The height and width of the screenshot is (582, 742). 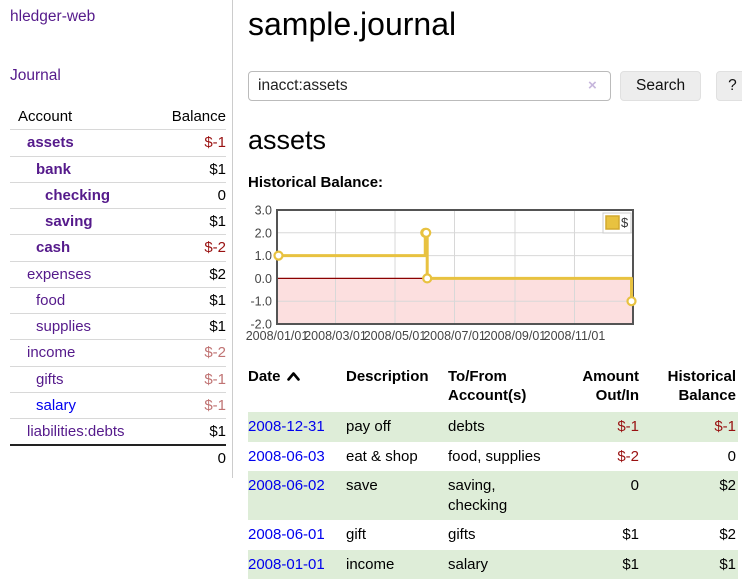 What do you see at coordinates (634, 486) in the screenshot?
I see `transaction-amount: 0` at bounding box center [634, 486].